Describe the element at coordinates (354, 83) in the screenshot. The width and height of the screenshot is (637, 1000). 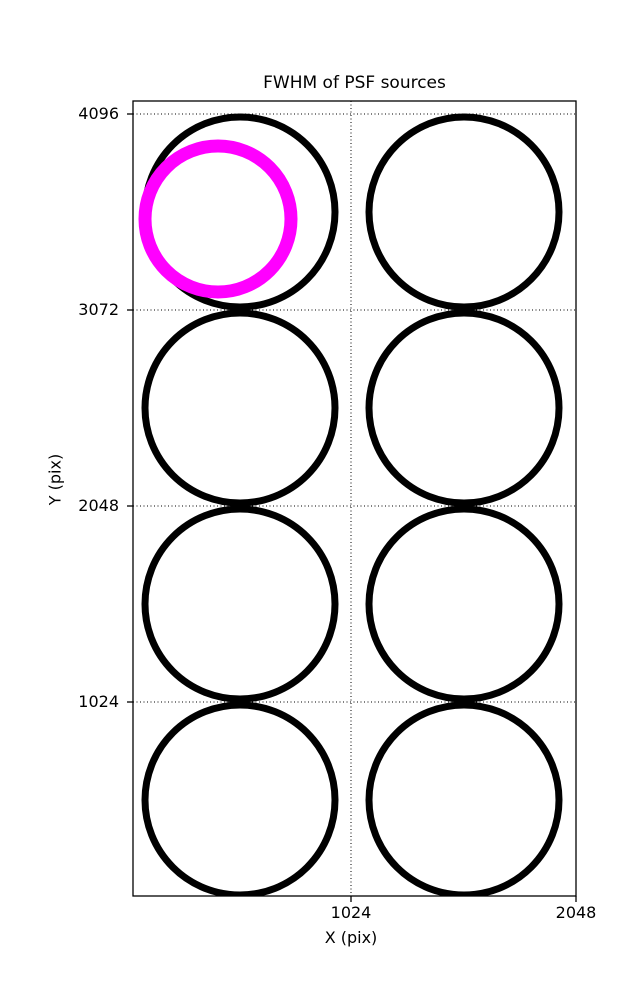
I see `plot-title: FWHM of PSF sources` at that location.